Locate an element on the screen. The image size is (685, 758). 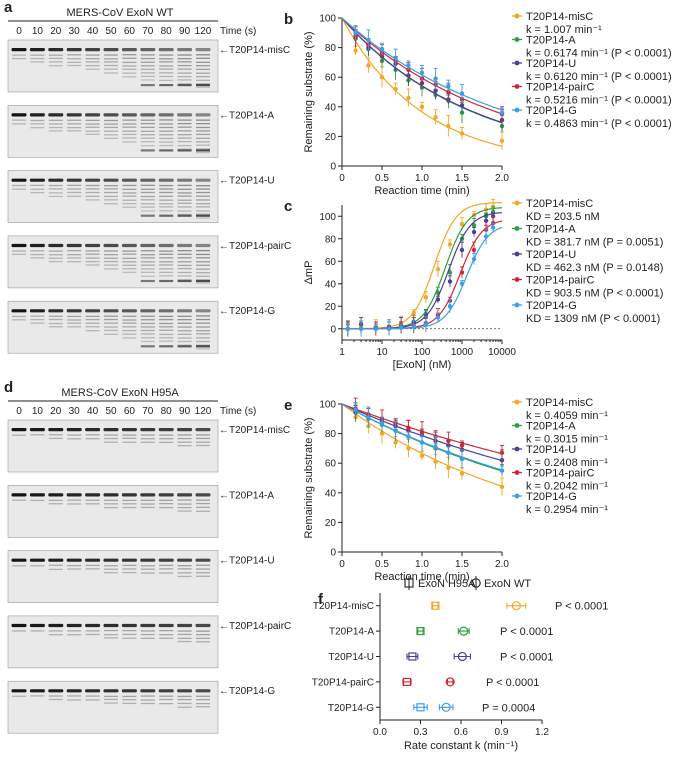
panel-f-pvalue-U: P < 0.0001 is located at coordinates (526, 658).